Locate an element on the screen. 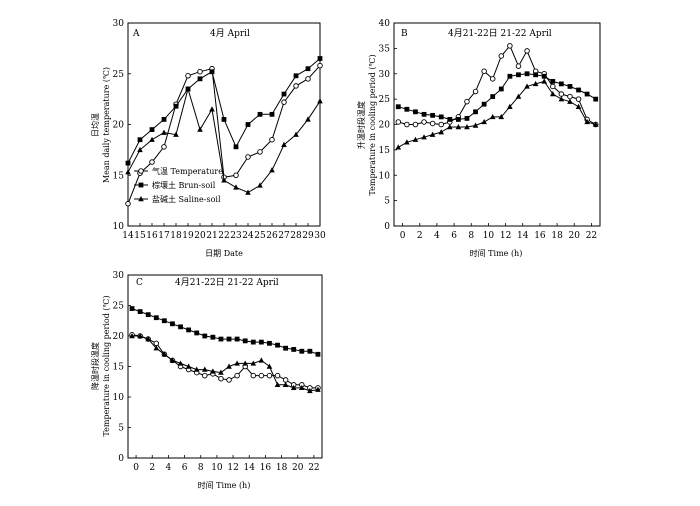 The height and width of the screenshot is (506, 700). legend-label: 气温 Temperature is located at coordinates (187, 171).